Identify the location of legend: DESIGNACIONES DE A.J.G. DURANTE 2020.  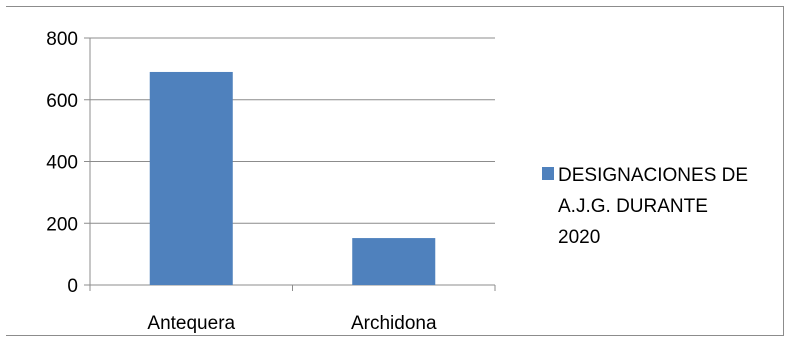
(645, 206).